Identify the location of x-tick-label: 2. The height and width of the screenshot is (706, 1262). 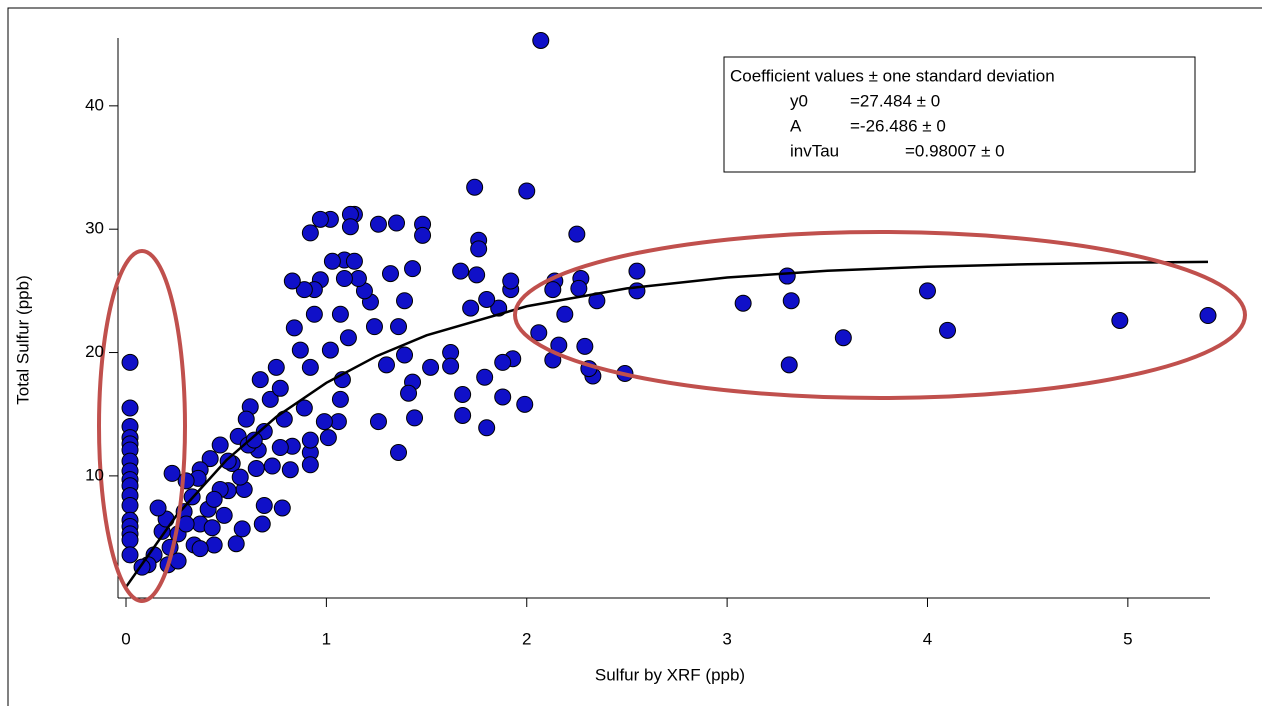
(526, 638).